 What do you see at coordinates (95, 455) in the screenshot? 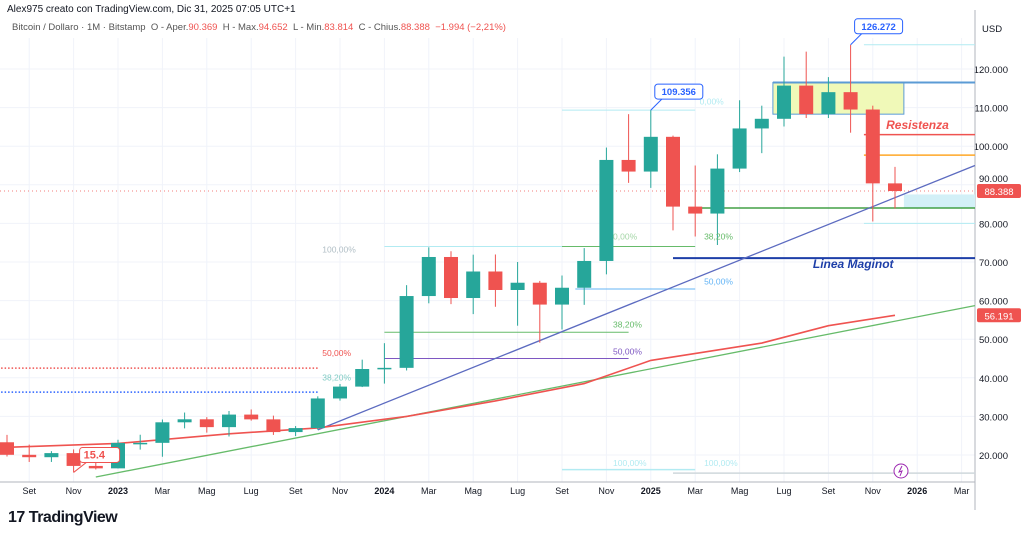
I see `callout-label: 15.4` at bounding box center [95, 455].